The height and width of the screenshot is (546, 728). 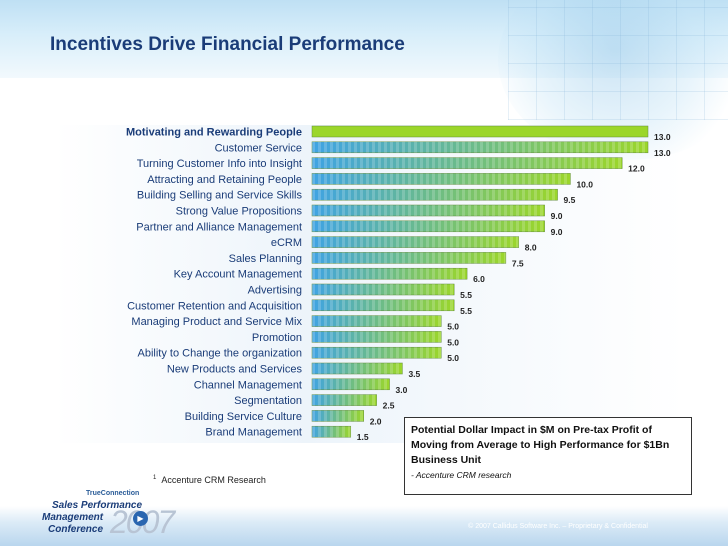 I want to click on category-label: Attracting and Retaining People, so click(x=224, y=180).